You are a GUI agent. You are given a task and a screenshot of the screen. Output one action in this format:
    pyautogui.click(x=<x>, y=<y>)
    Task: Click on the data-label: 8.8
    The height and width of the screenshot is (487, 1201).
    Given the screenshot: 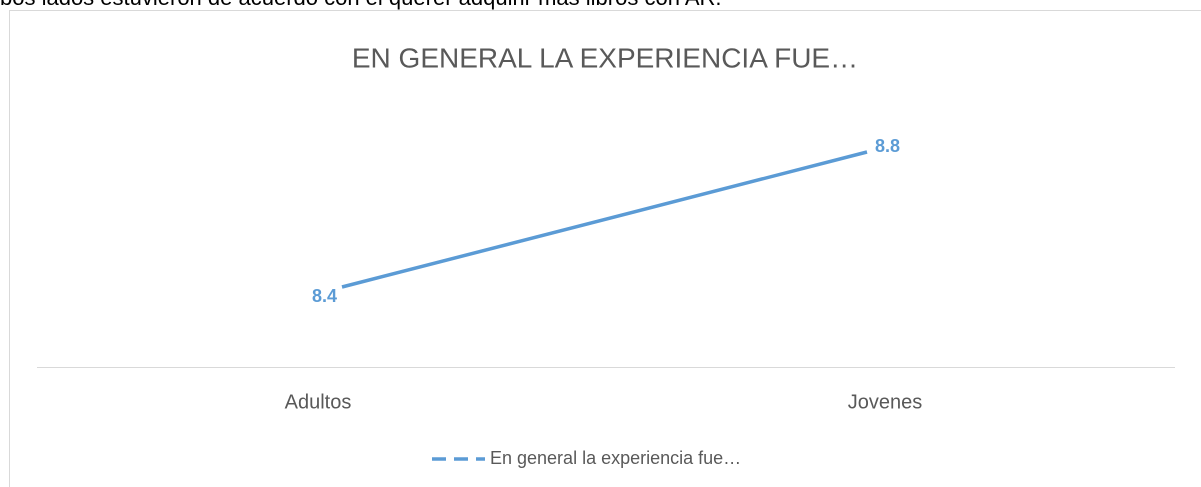 What is the action you would take?
    pyautogui.click(x=887, y=146)
    